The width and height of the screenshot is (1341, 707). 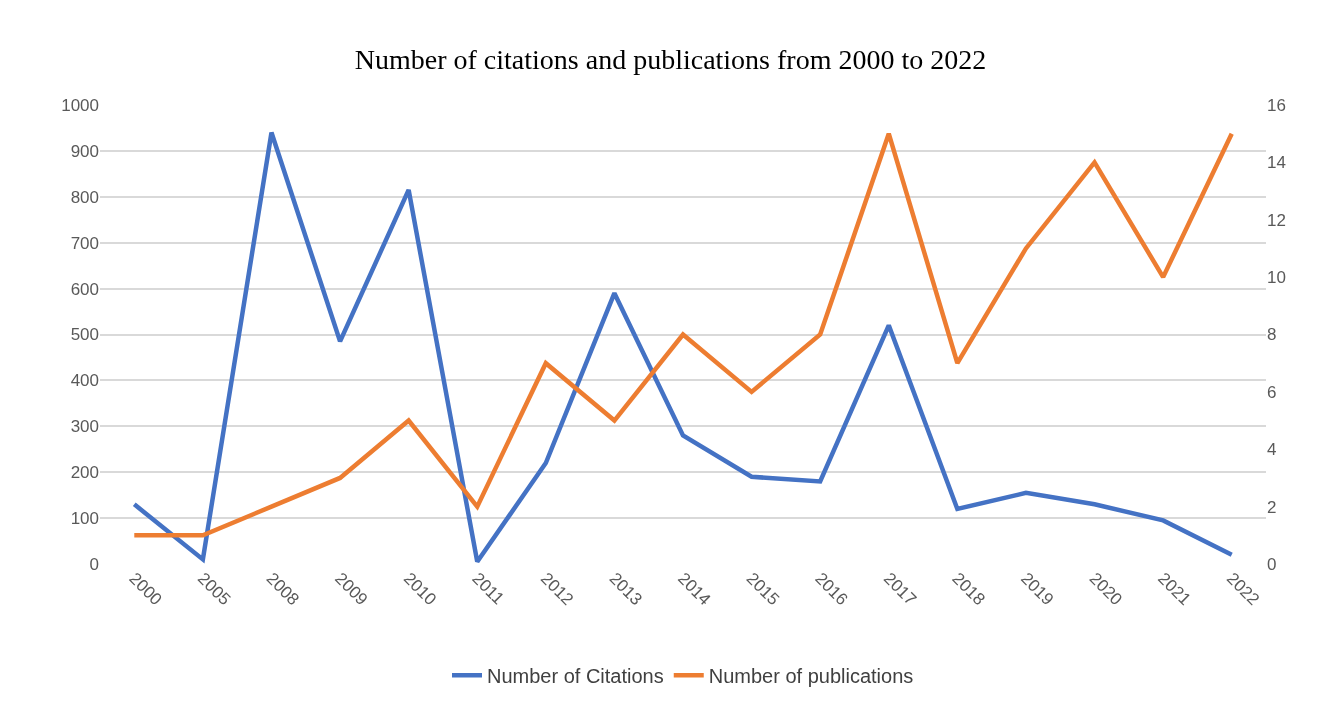 What do you see at coordinates (84, 197) in the screenshot?
I see `y-tick-label: 800` at bounding box center [84, 197].